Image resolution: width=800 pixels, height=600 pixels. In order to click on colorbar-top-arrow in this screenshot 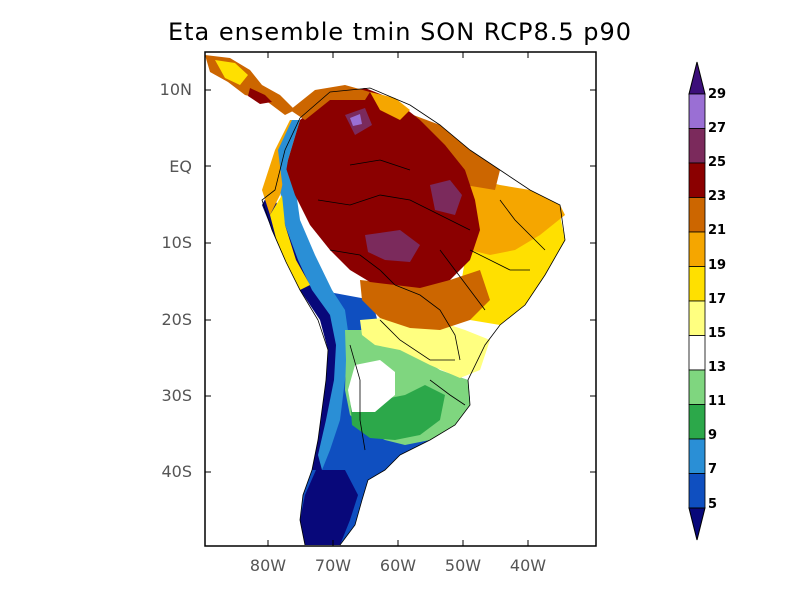, I will do `click(697, 78)`.